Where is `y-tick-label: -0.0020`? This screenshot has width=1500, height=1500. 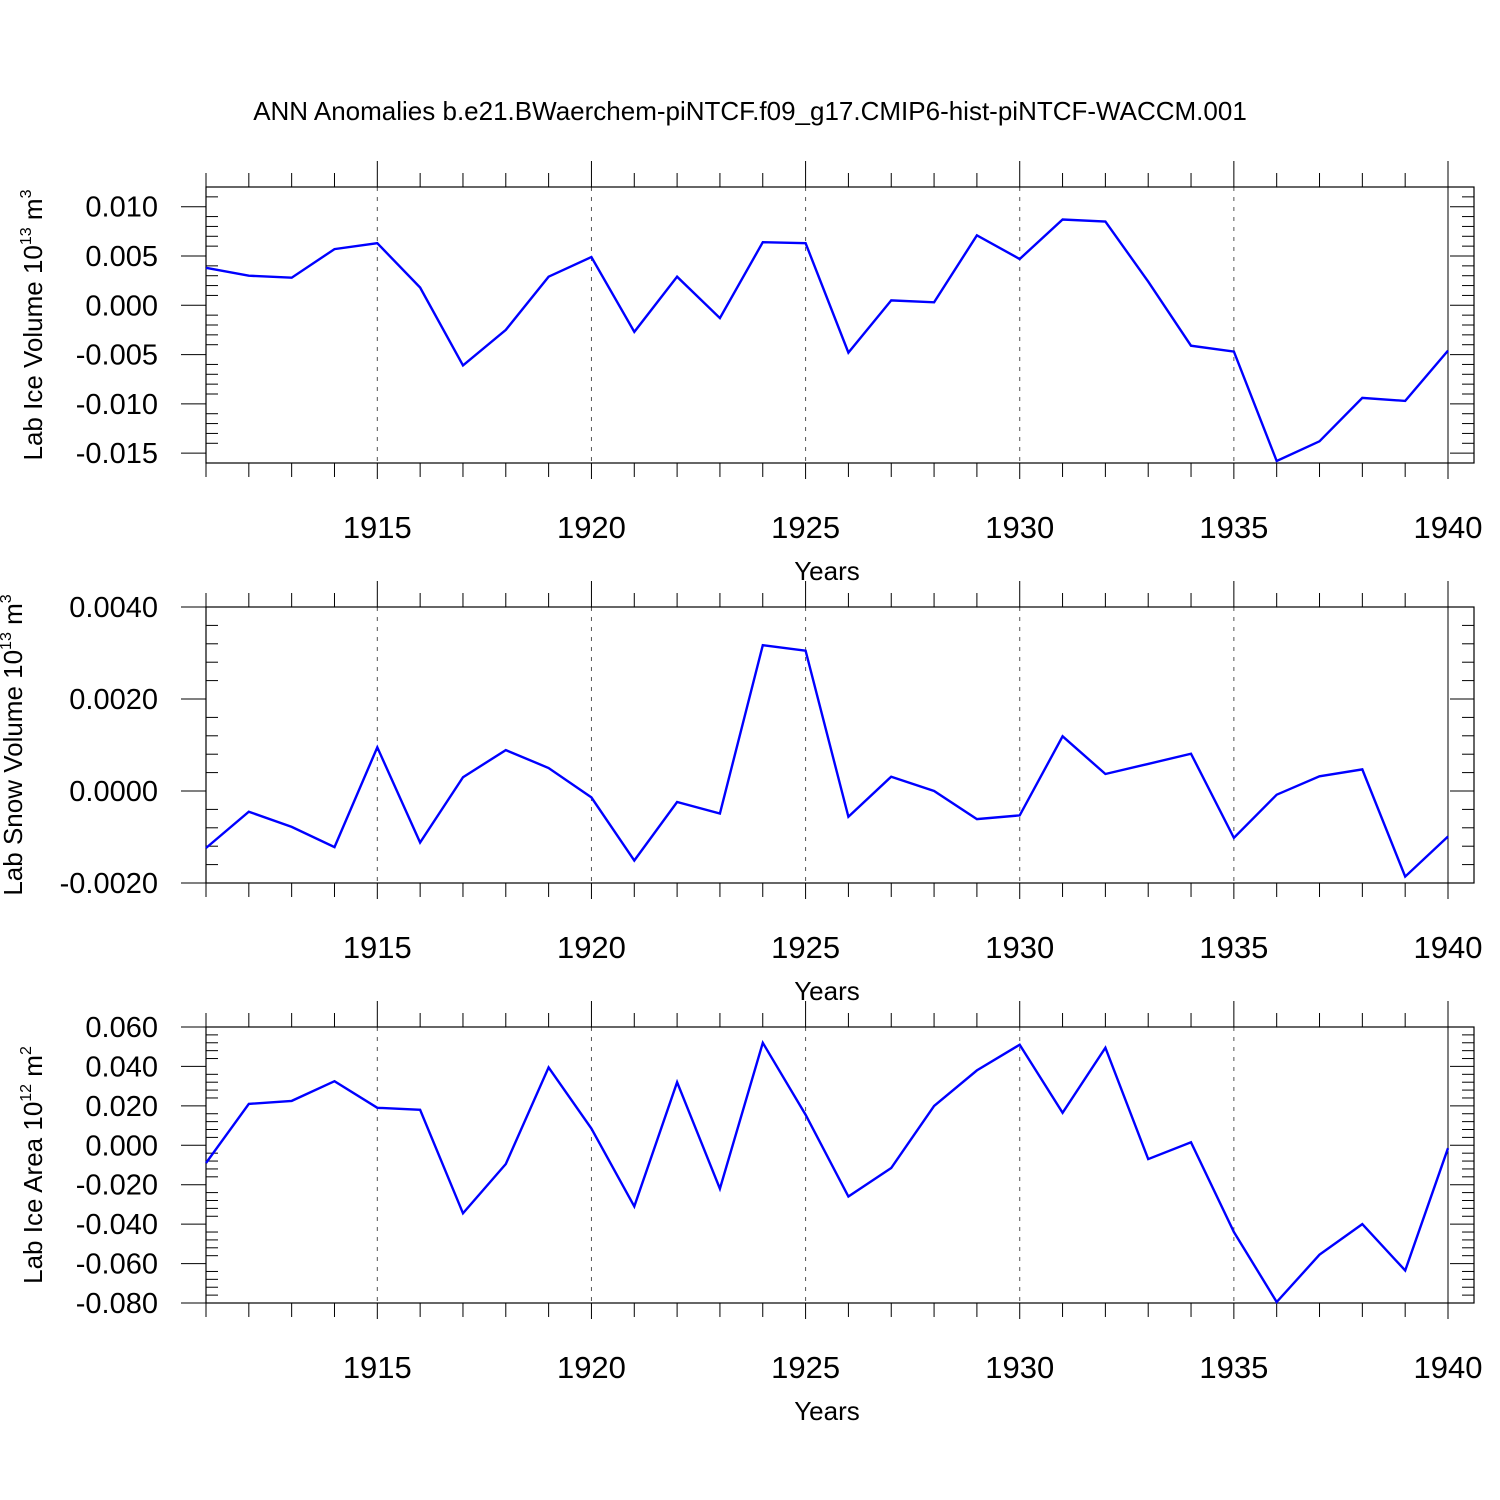
y-tick-label: -0.0020 is located at coordinates (109, 884).